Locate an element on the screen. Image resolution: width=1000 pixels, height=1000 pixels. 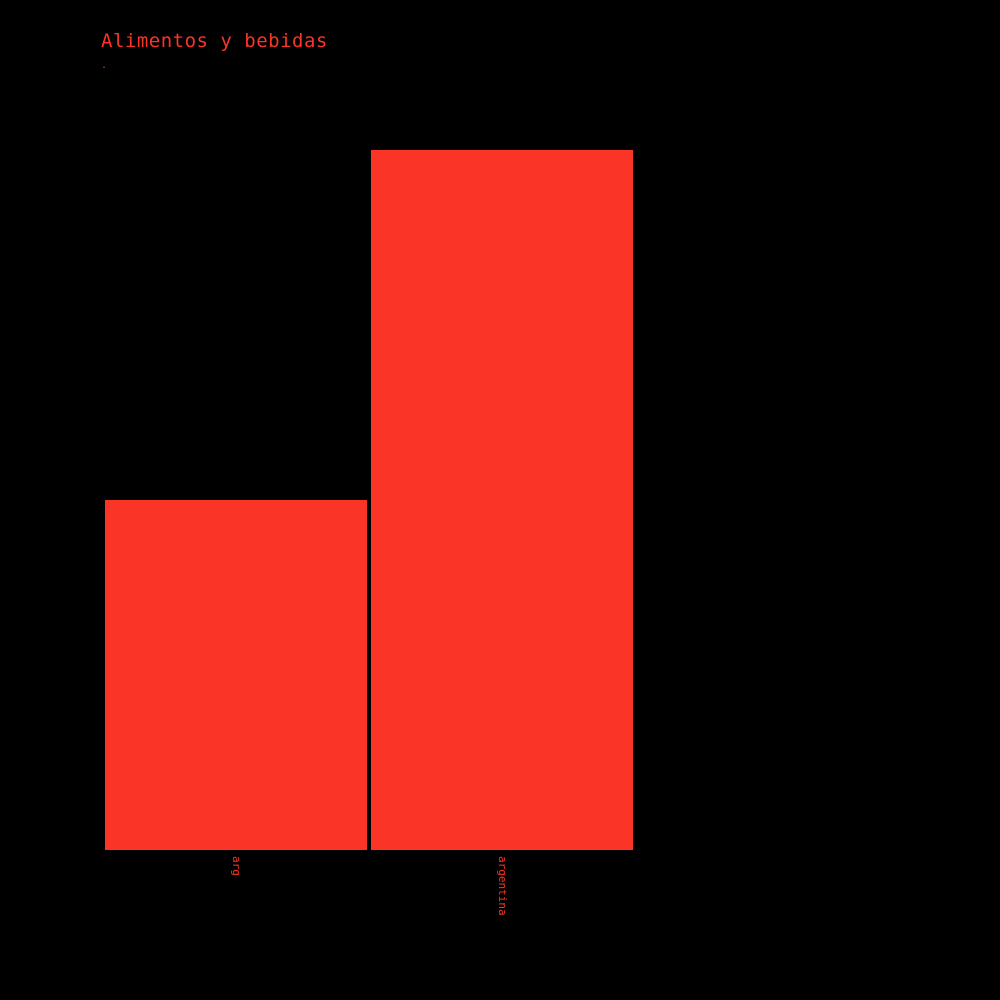
x-tick-label-argentina: argentina is located at coordinates (502, 886).